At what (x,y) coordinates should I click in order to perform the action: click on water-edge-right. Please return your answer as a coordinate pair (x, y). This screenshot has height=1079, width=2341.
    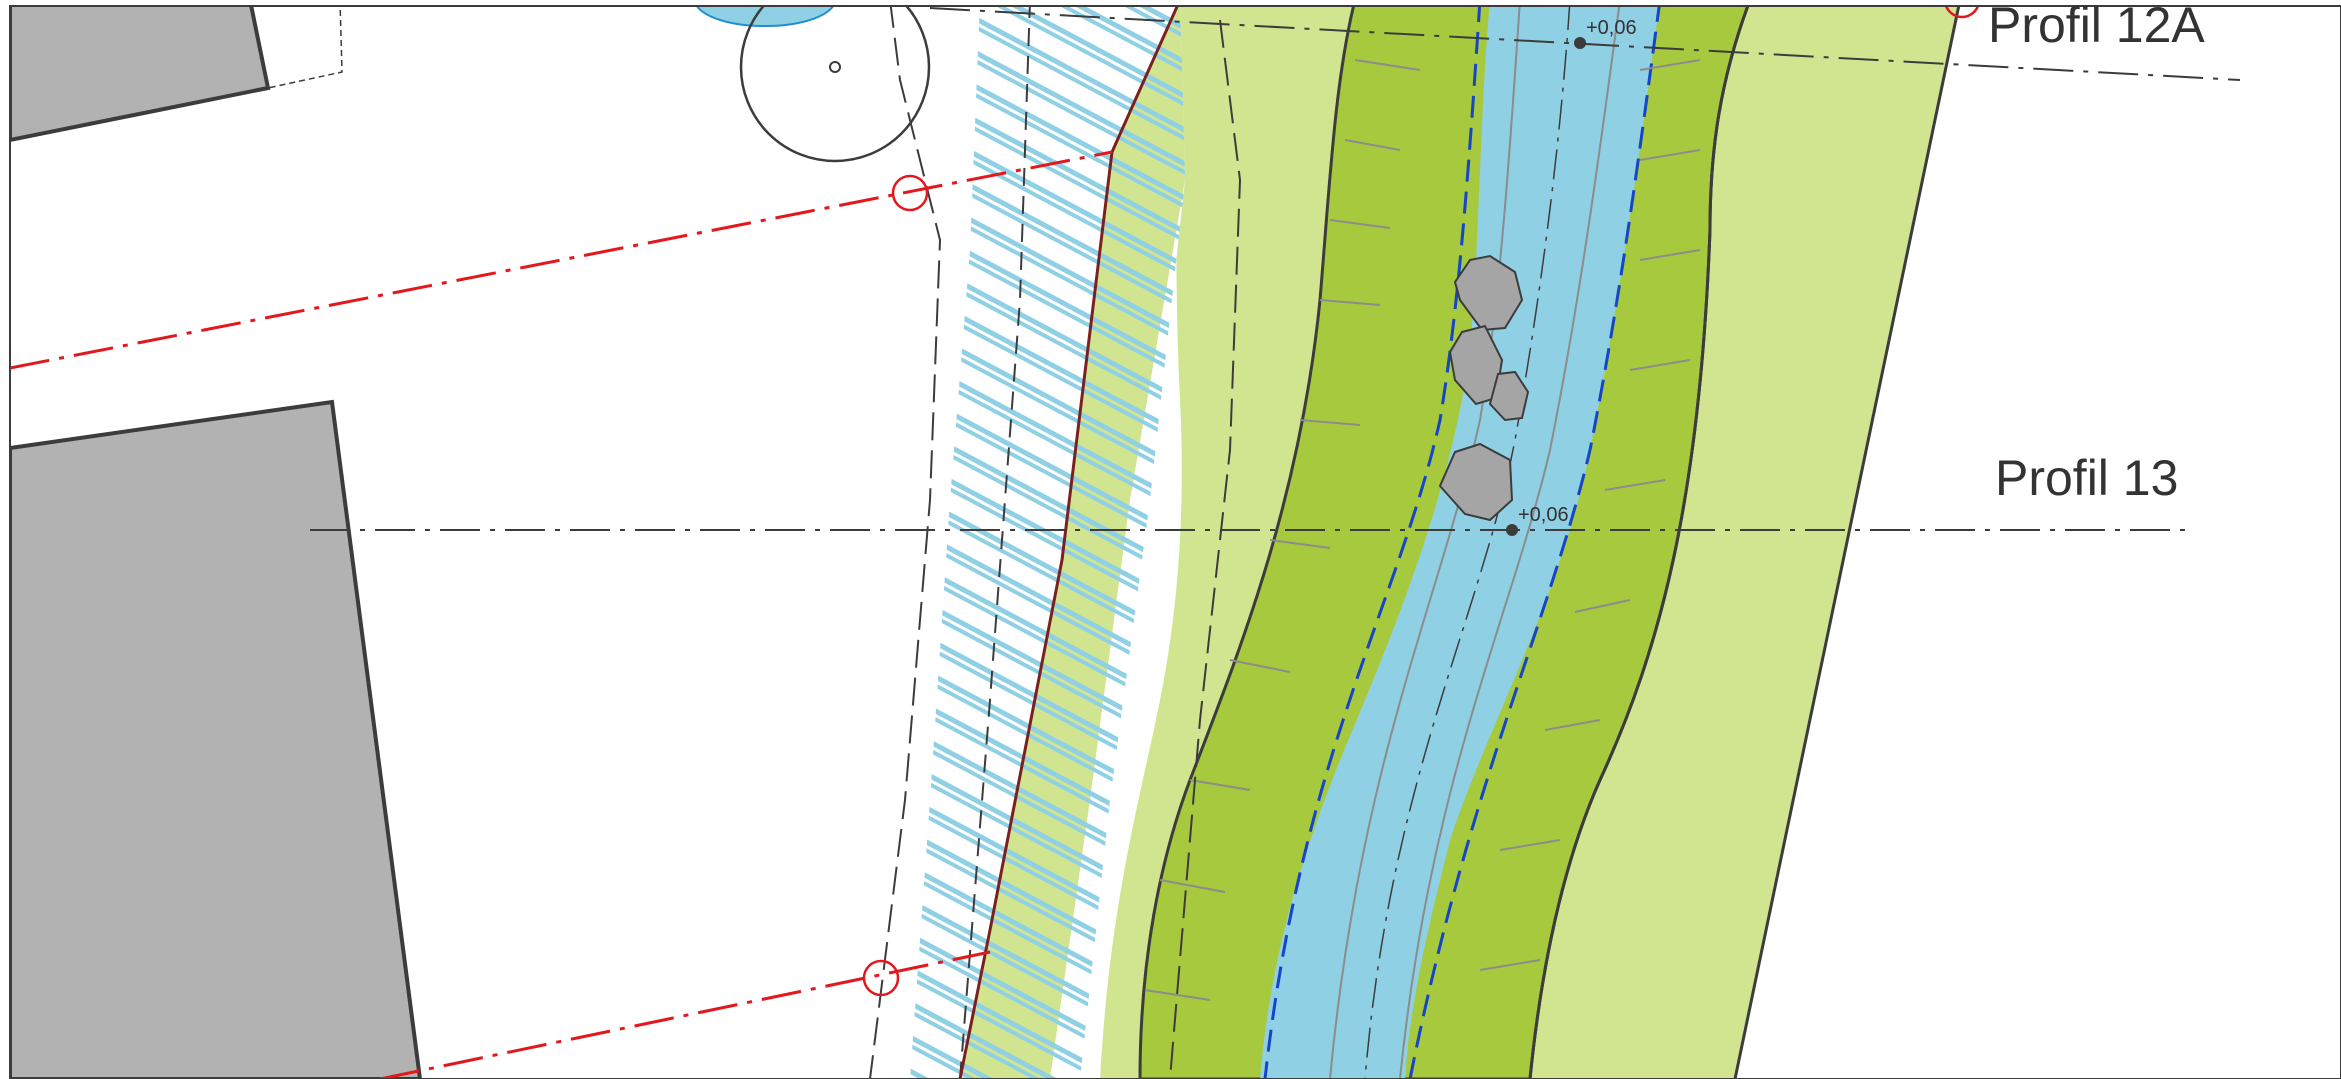
    Looking at the image, I should click on (1534, 542).